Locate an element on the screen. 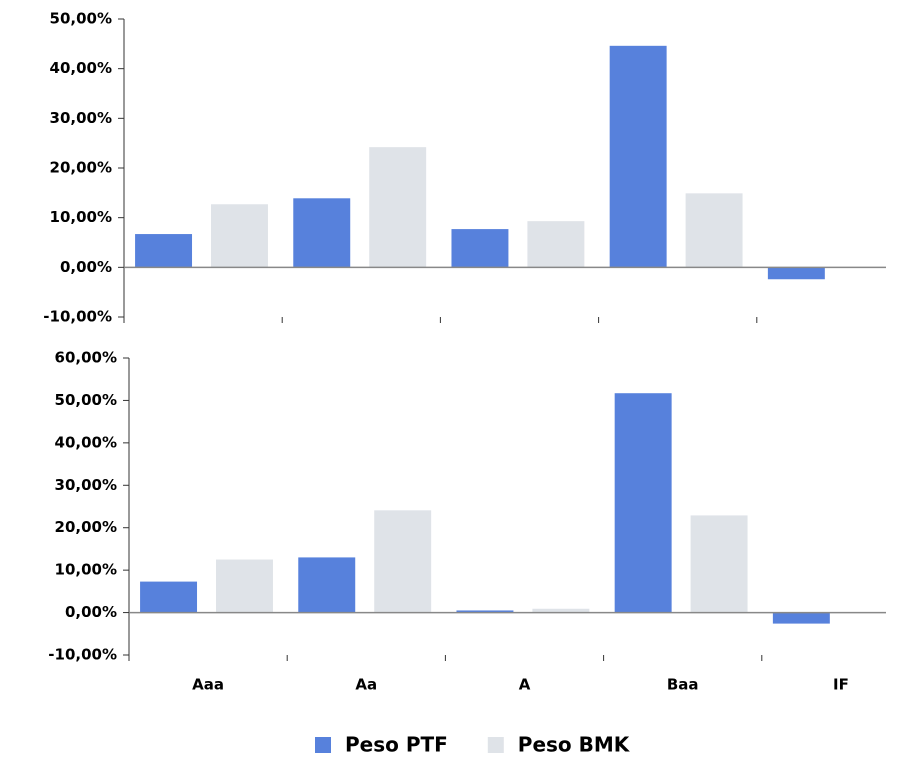 Image resolution: width=902 pixels, height=761 pixels. legend-label: Peso PTF is located at coordinates (396, 745).